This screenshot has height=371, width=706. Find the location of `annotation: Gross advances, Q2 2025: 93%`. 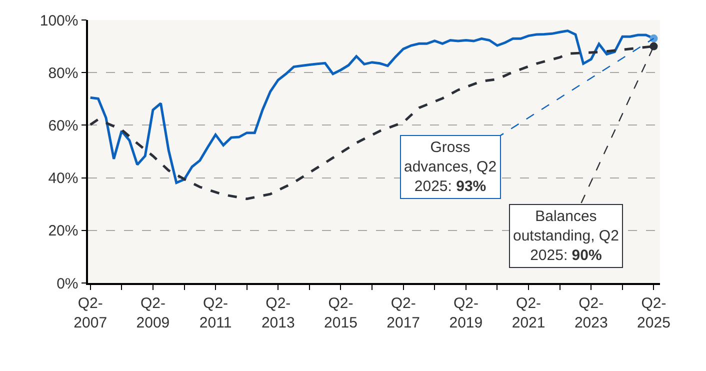

annotation: Gross advances, Q2 2025: 93% is located at coordinates (450, 167).